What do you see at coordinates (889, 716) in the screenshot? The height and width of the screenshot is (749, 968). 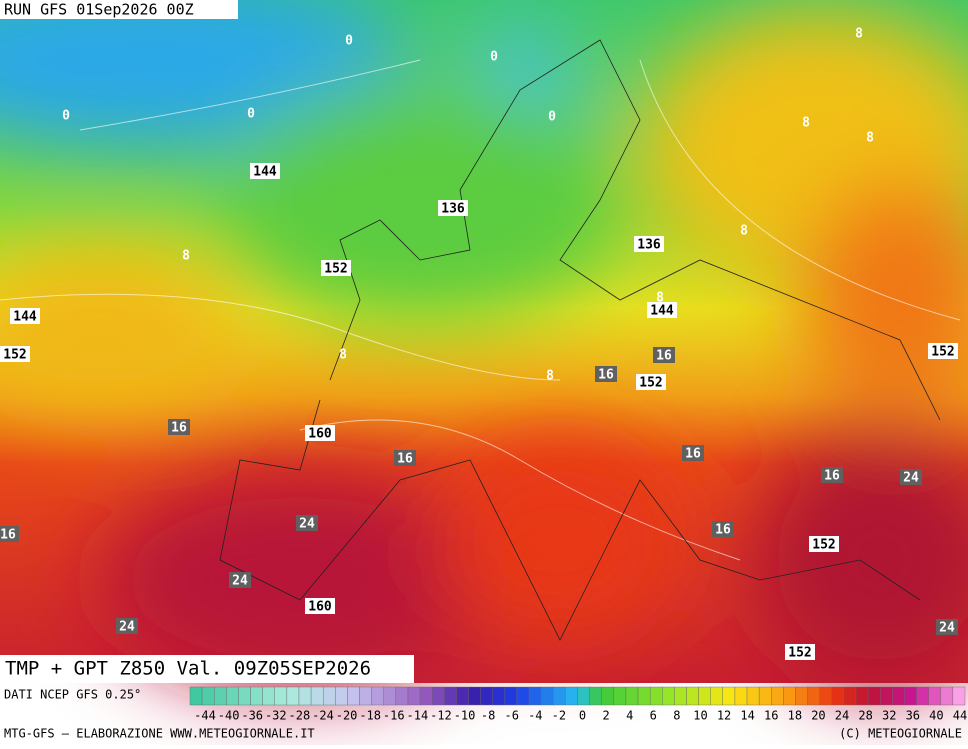 I see `color-bar-label: 32` at bounding box center [889, 716].